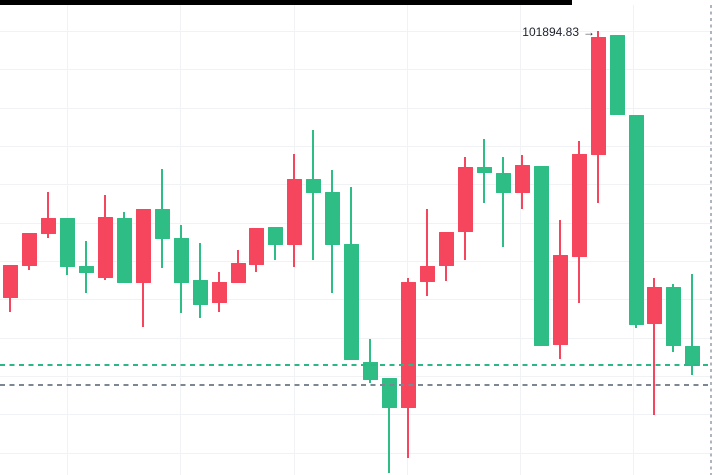 The height and width of the screenshot is (475, 712). Describe the element at coordinates (286, 2) in the screenshot. I see `top-black-bar` at that location.